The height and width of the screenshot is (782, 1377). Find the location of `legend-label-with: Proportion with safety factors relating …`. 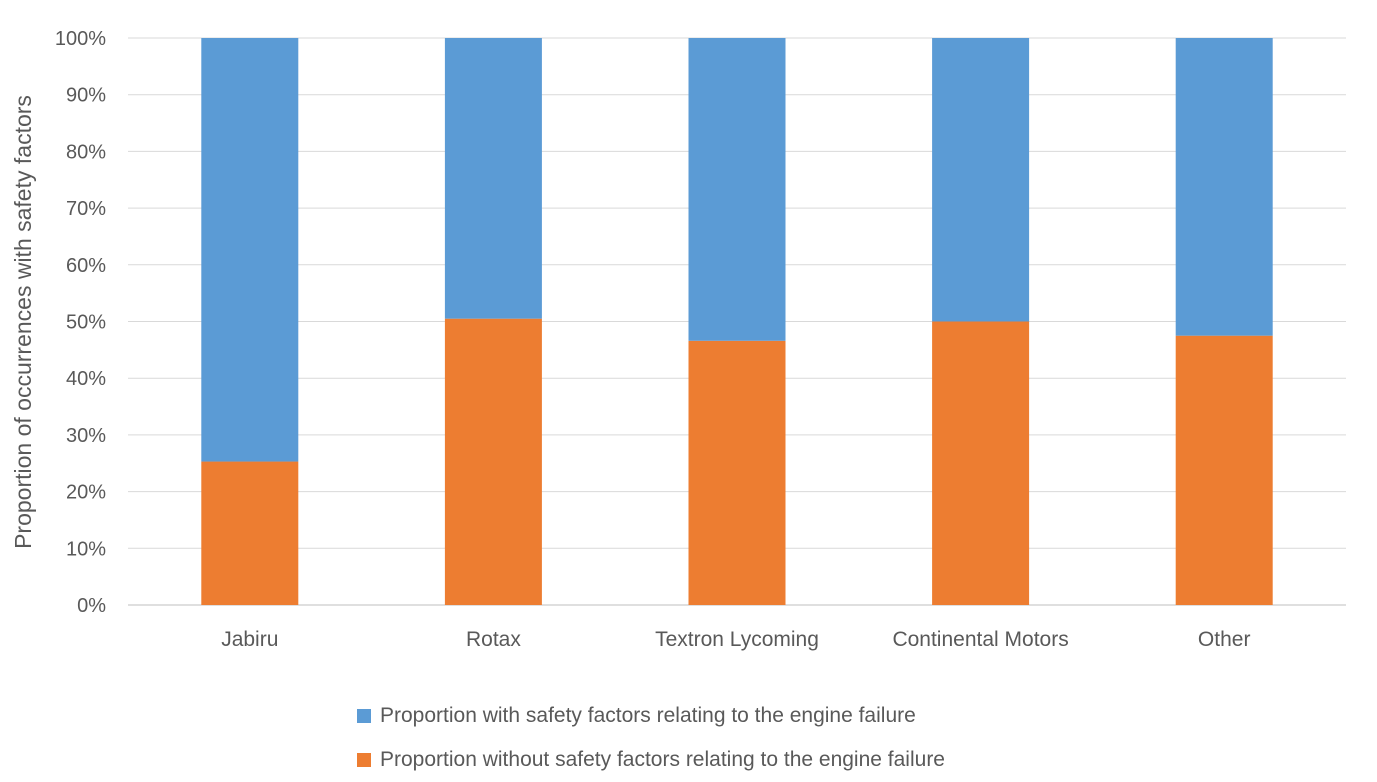

legend-label-with: Proportion with safety factors relating … is located at coordinates (648, 715).